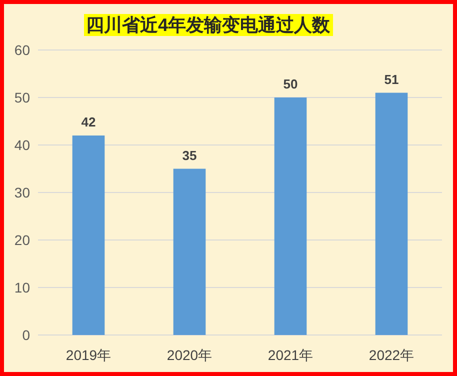 The image size is (457, 376). What do you see at coordinates (22, 50) in the screenshot?
I see `y-tick-label: 60` at bounding box center [22, 50].